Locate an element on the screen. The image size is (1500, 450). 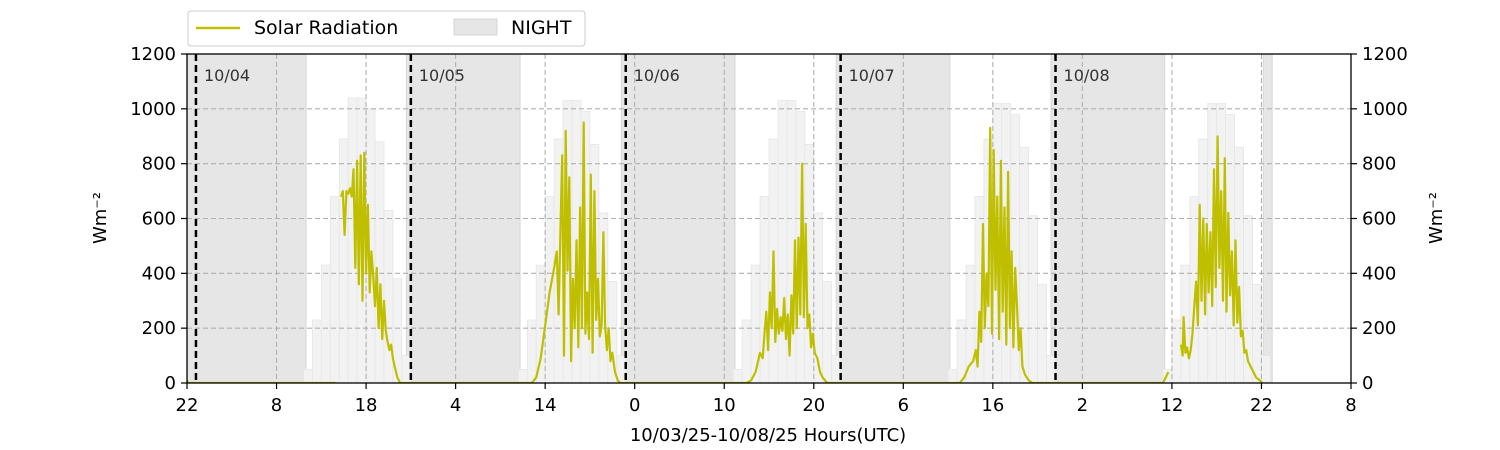
x-tick-label-1: 8 is located at coordinates (276, 405).